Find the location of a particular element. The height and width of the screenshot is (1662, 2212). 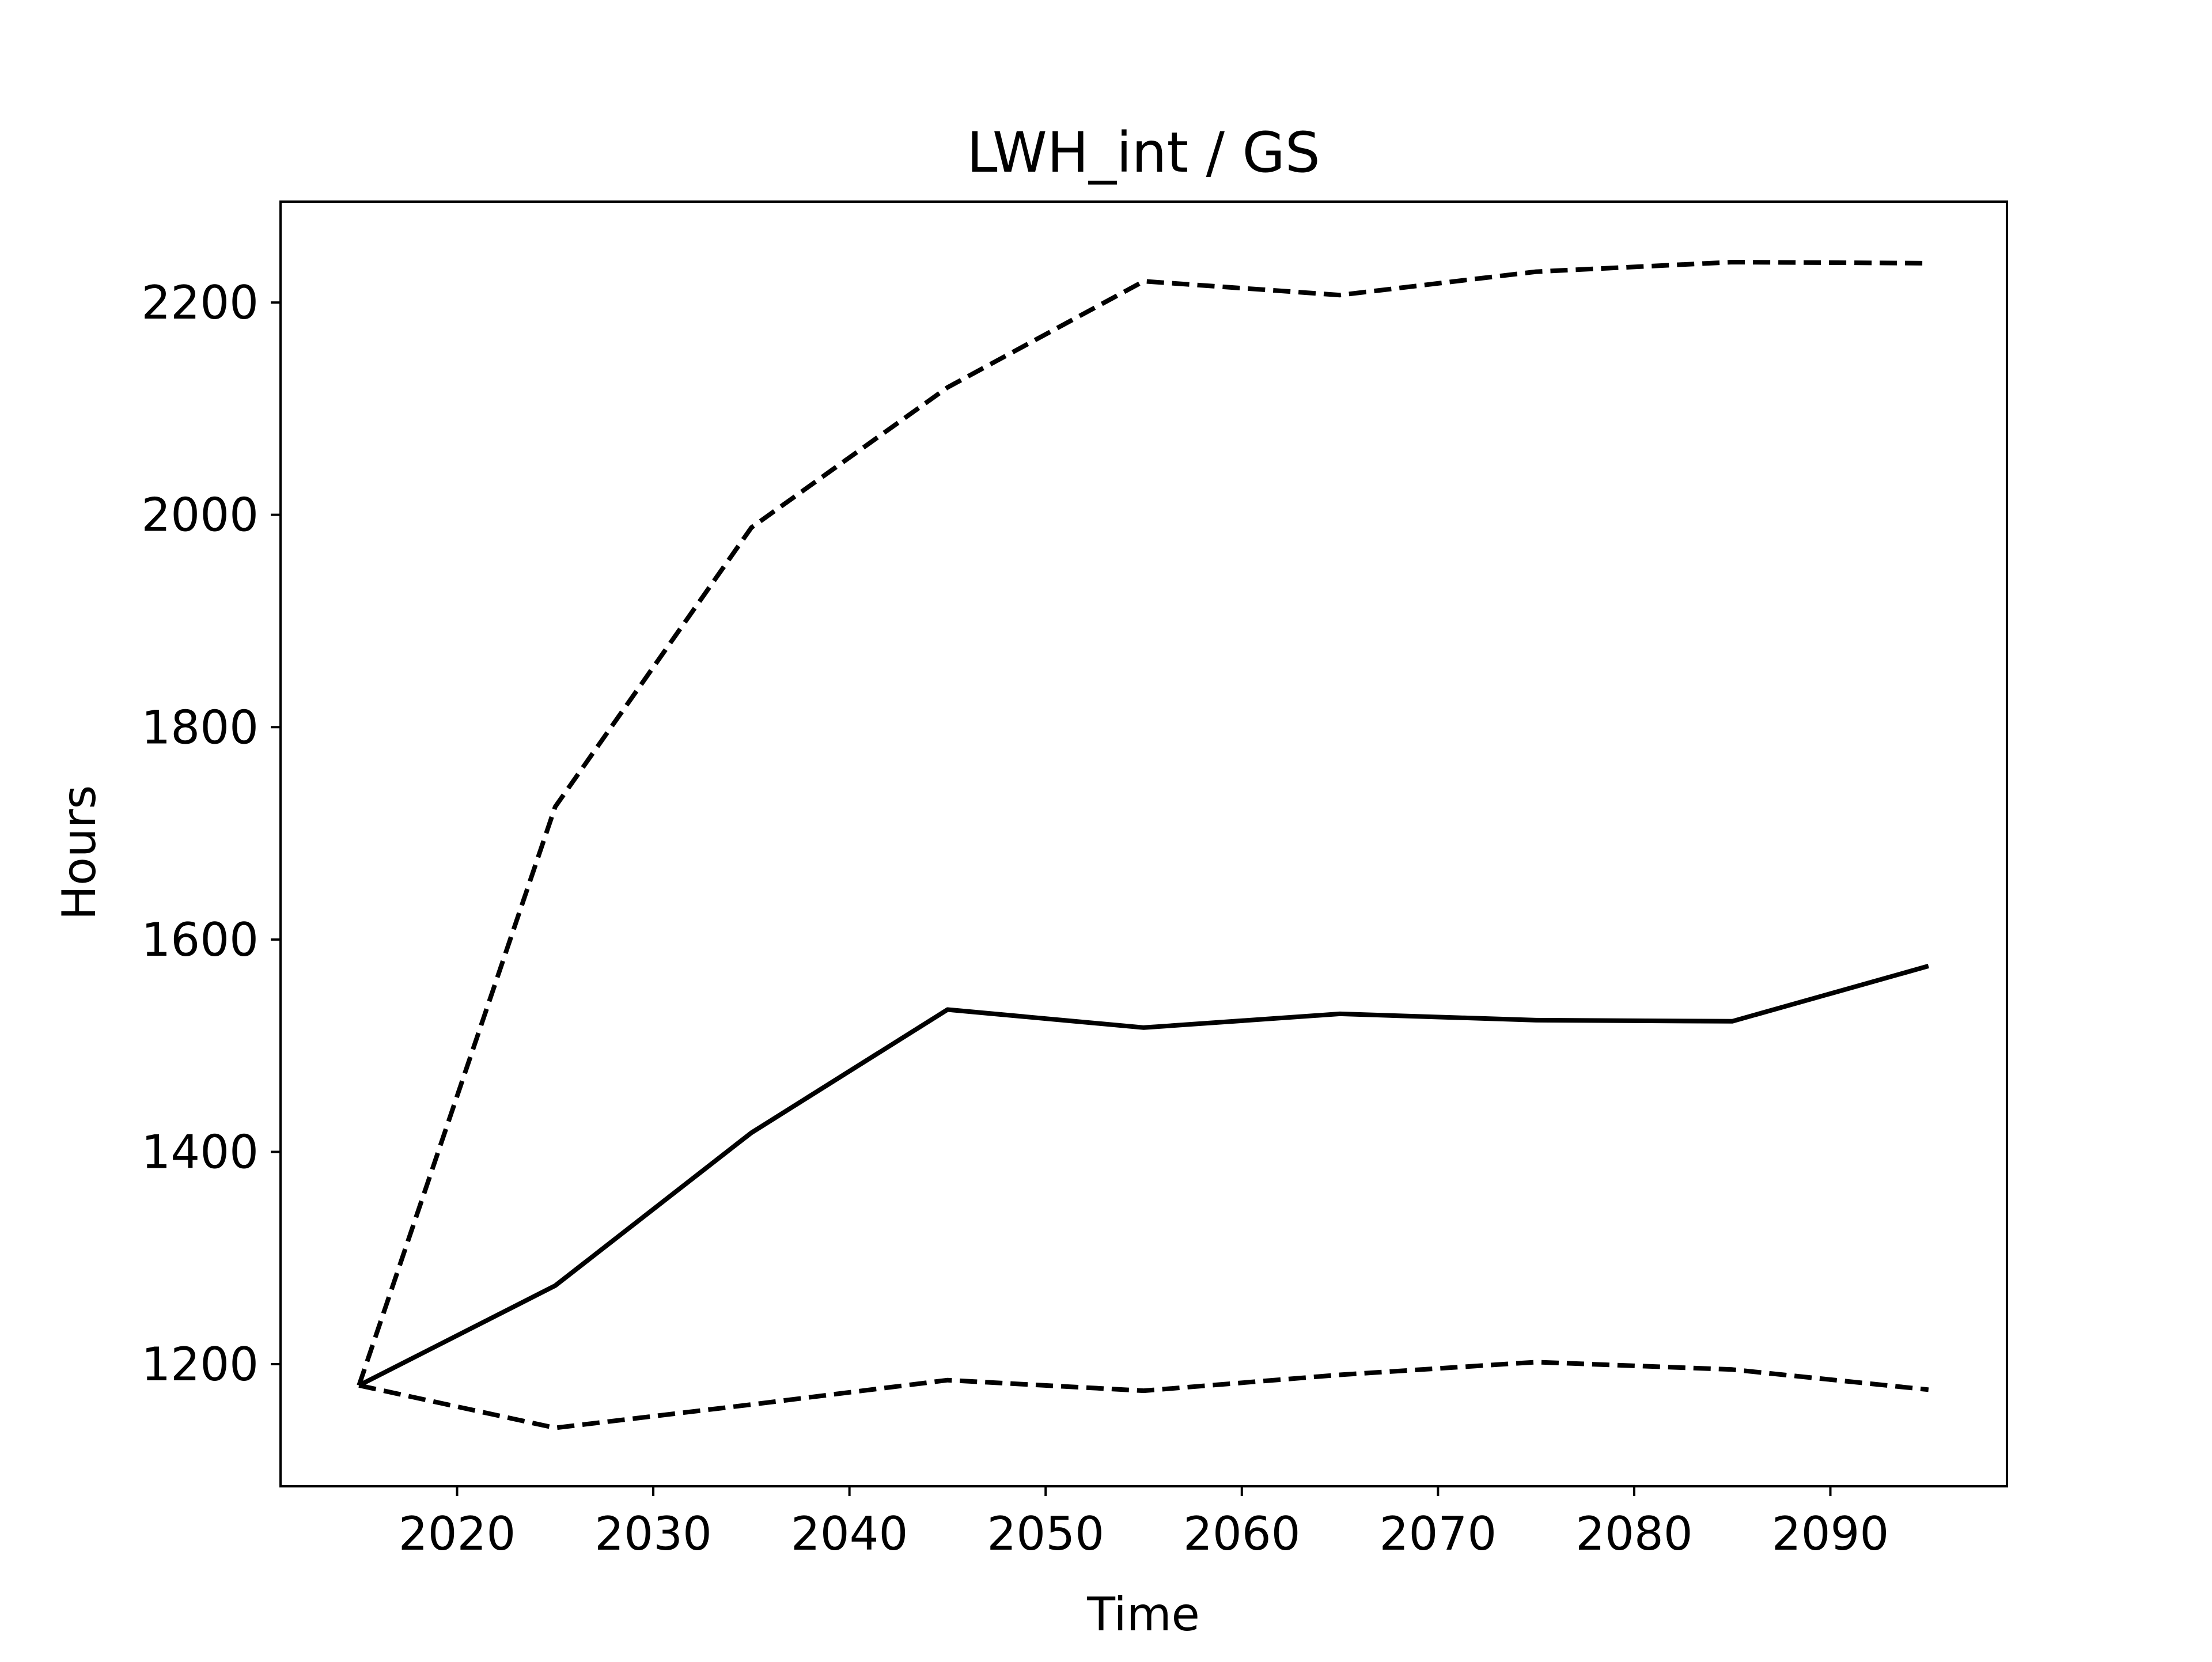

x-tick-label: 2060 is located at coordinates (1242, 1534).